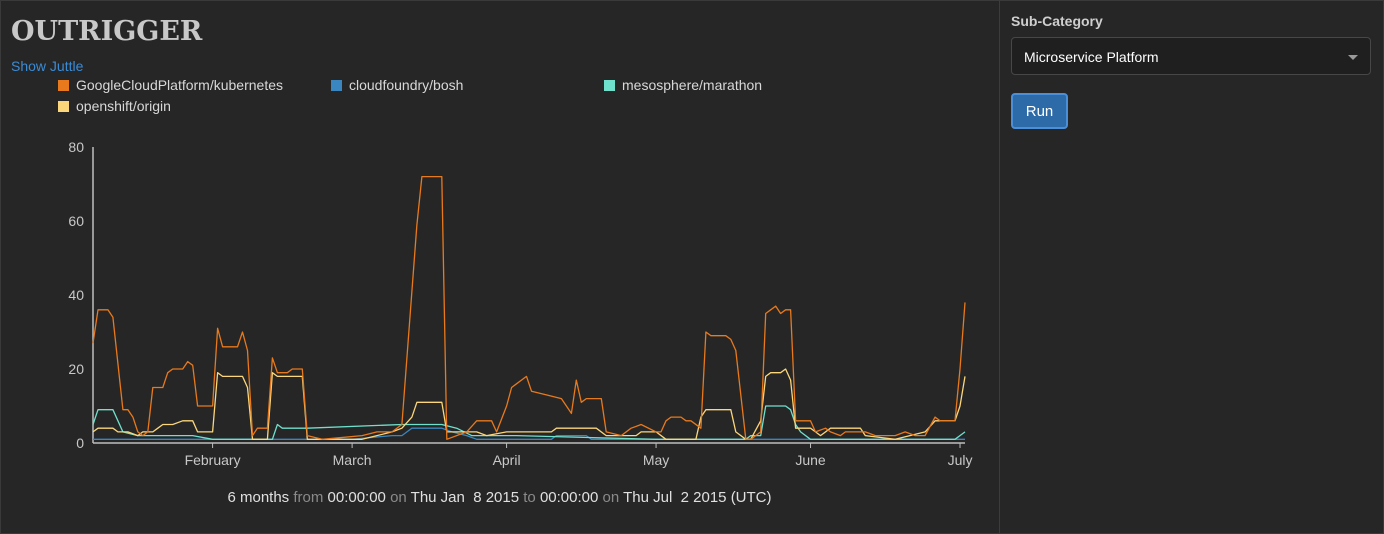 Image resolution: width=1384 pixels, height=534 pixels. Describe the element at coordinates (529, 422) in the screenshot. I see `series-line-marathon` at that location.